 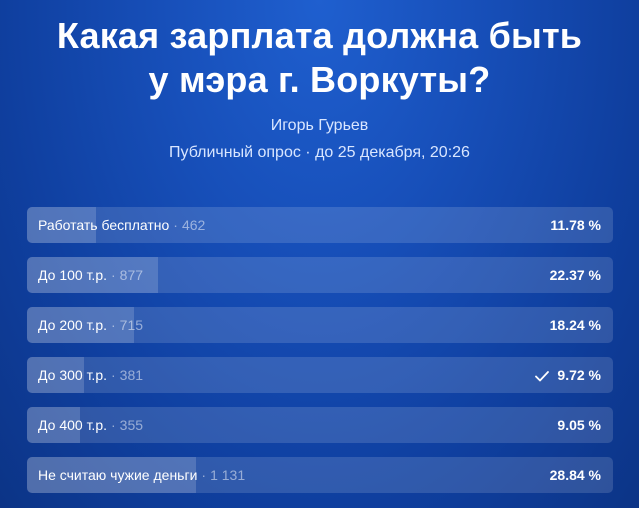 I want to click on option-label: До 100 т.р. · 877, so click(x=90, y=275).